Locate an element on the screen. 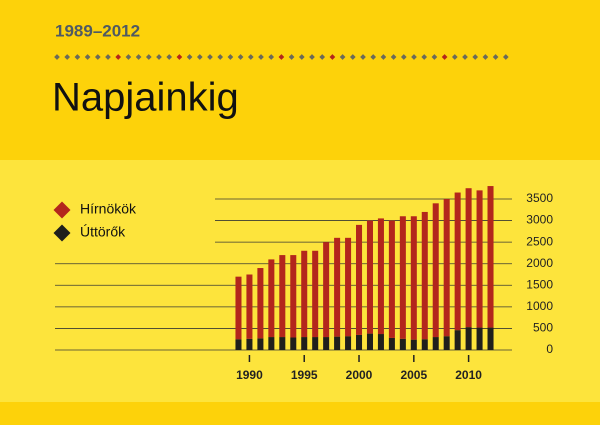 The width and height of the screenshot is (600, 425). x-tick-label: 2010 is located at coordinates (468, 375).